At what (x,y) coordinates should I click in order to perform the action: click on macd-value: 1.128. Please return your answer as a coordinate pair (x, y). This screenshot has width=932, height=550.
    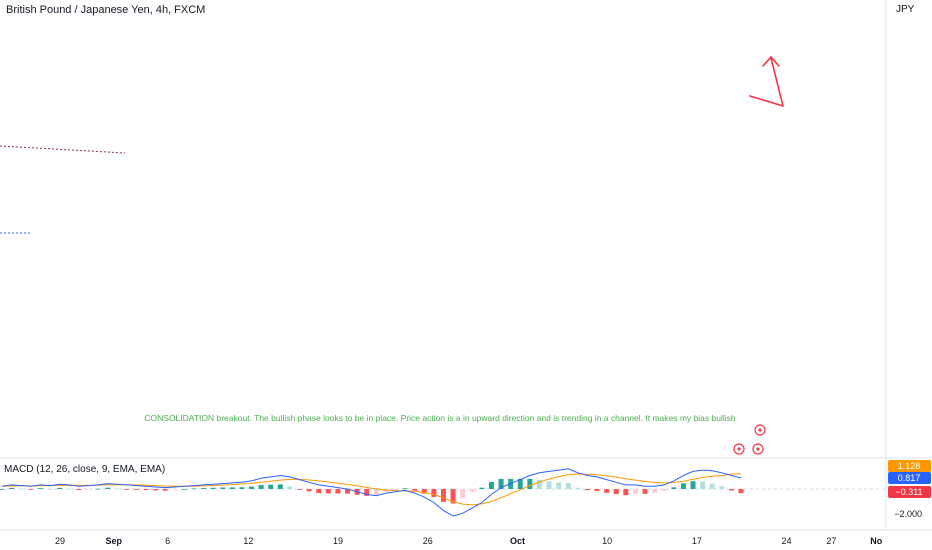
    Looking at the image, I should click on (909, 466).